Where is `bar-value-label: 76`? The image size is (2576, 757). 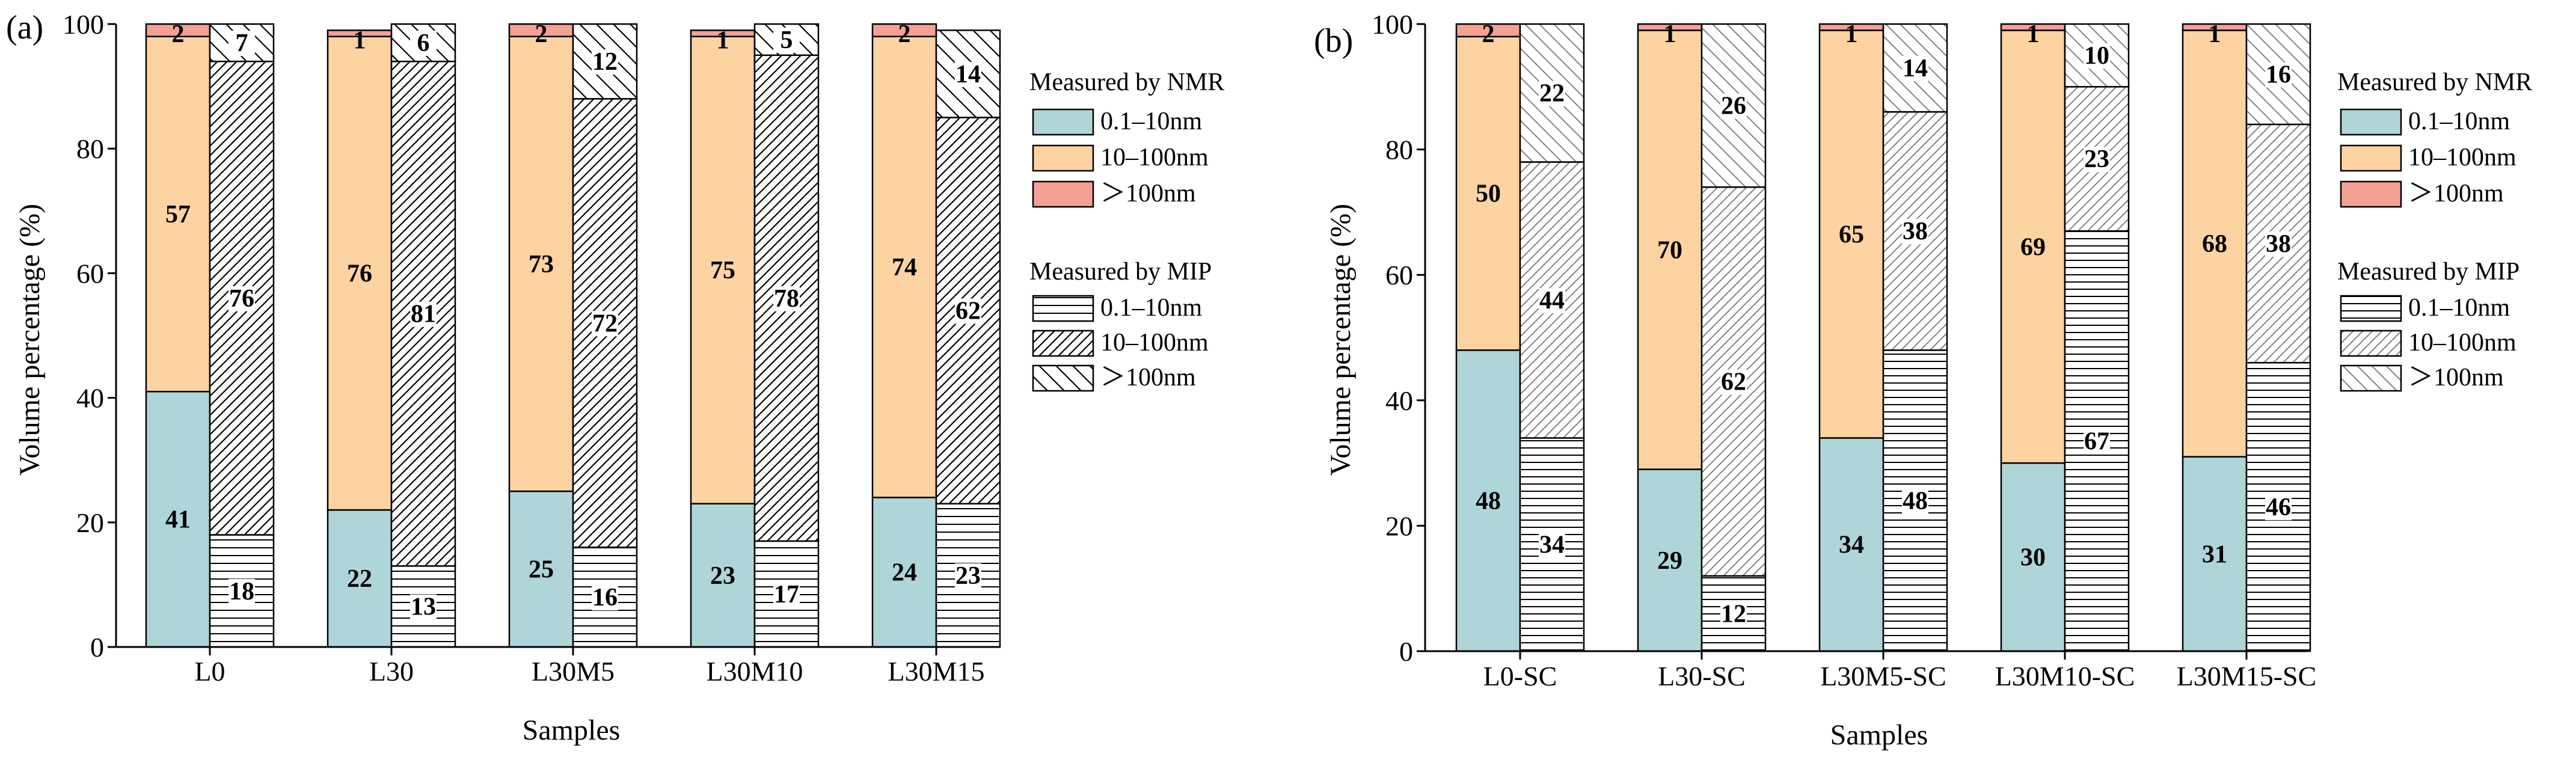
bar-value-label: 76 is located at coordinates (359, 273).